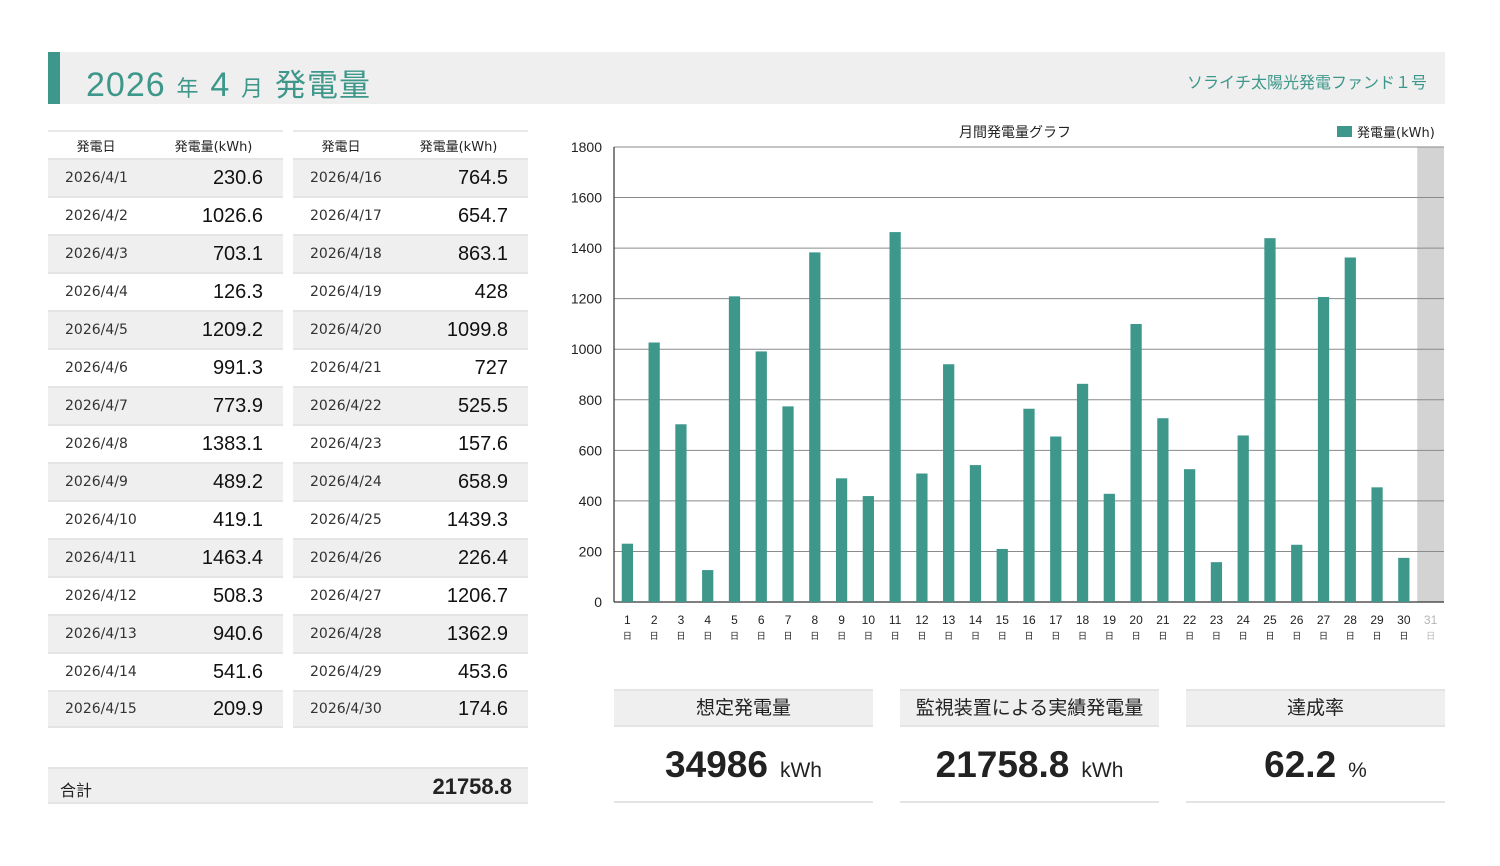 This screenshot has width=1500, height=866. What do you see at coordinates (237, 708) in the screenshot?
I see `row-value: 209.9` at bounding box center [237, 708].